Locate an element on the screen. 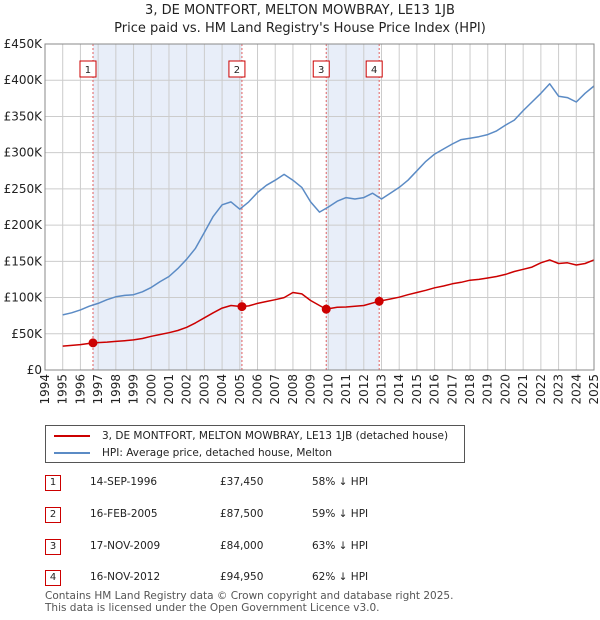  sale-number-badge: 4 is located at coordinates (53, 578).